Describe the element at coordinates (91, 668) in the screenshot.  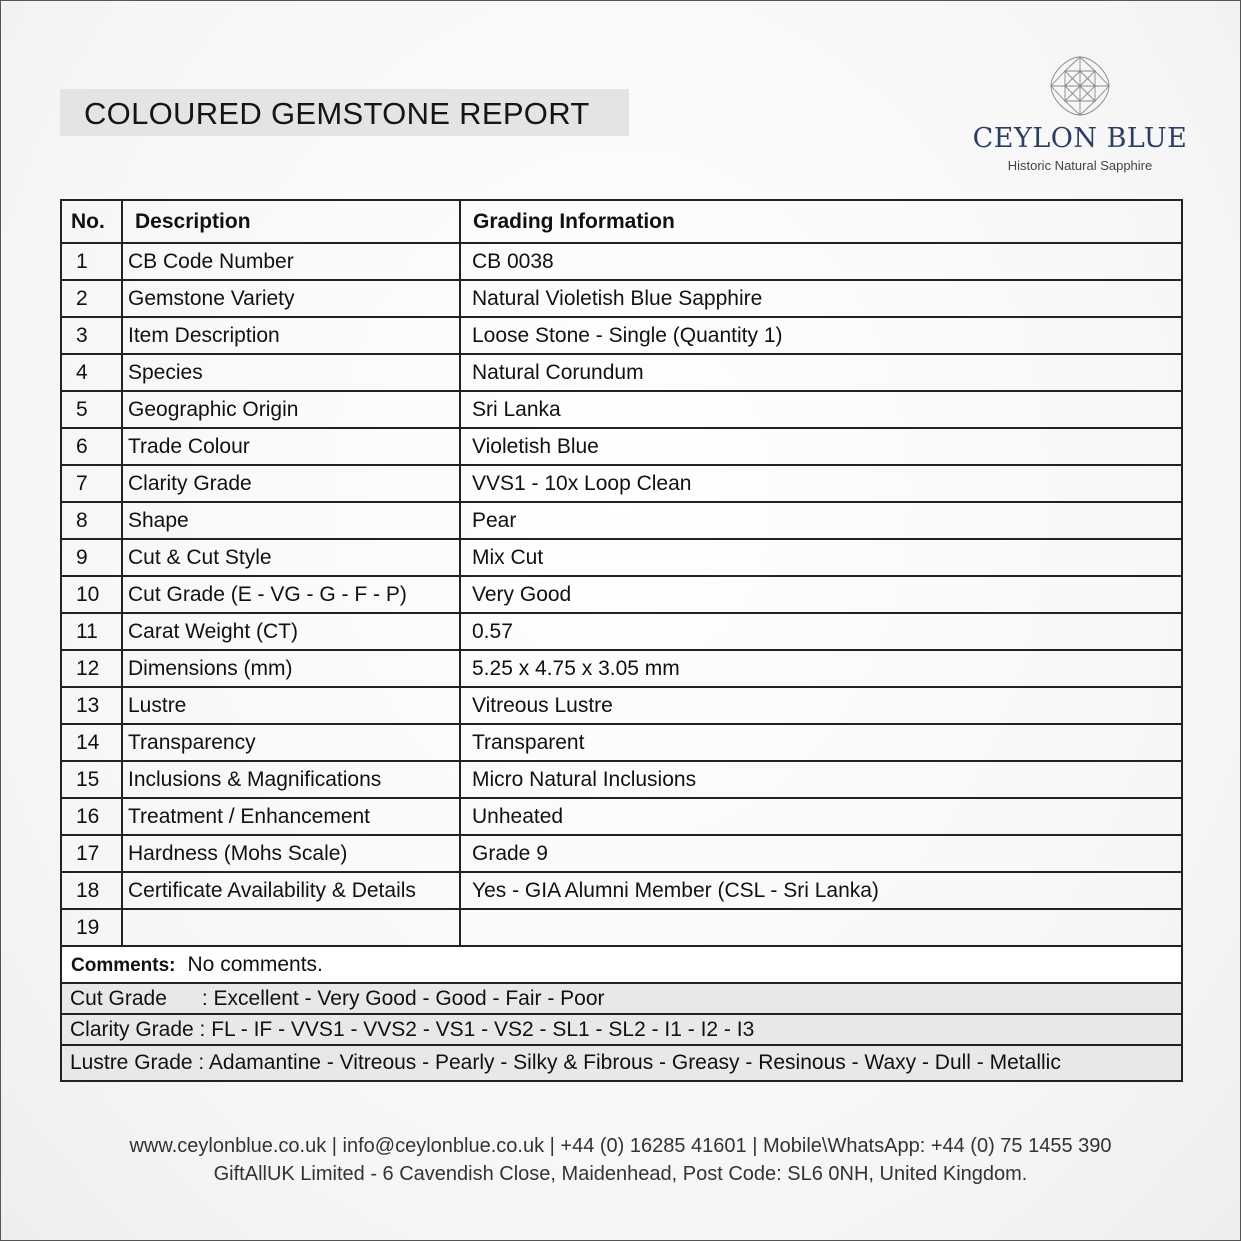
I see `row-number: 12` at that location.